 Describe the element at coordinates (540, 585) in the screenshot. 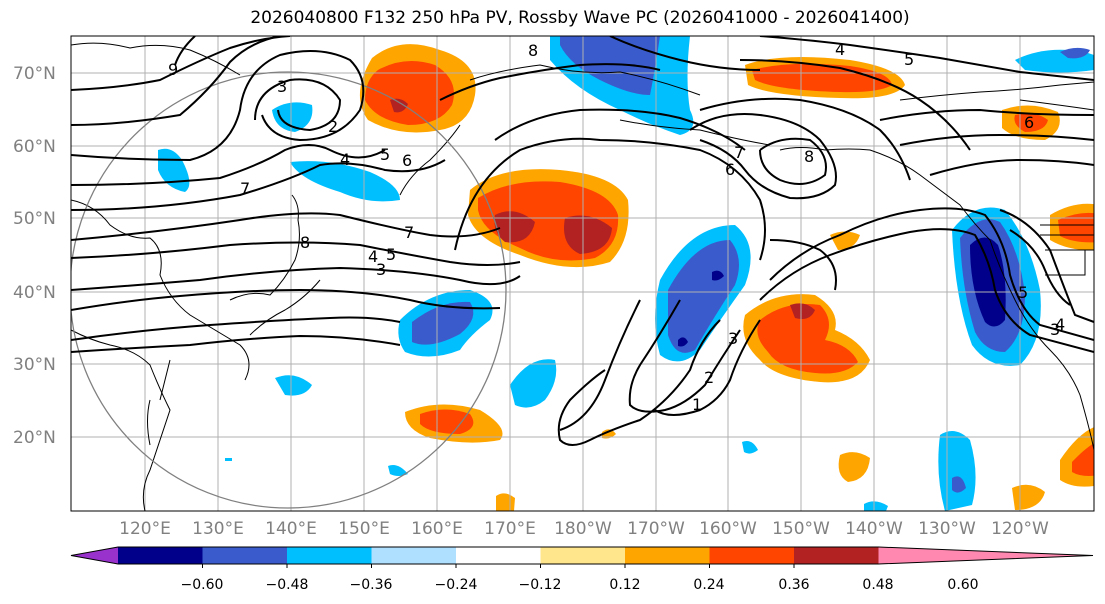

I see `colorbar-tick-label: −0.12` at that location.